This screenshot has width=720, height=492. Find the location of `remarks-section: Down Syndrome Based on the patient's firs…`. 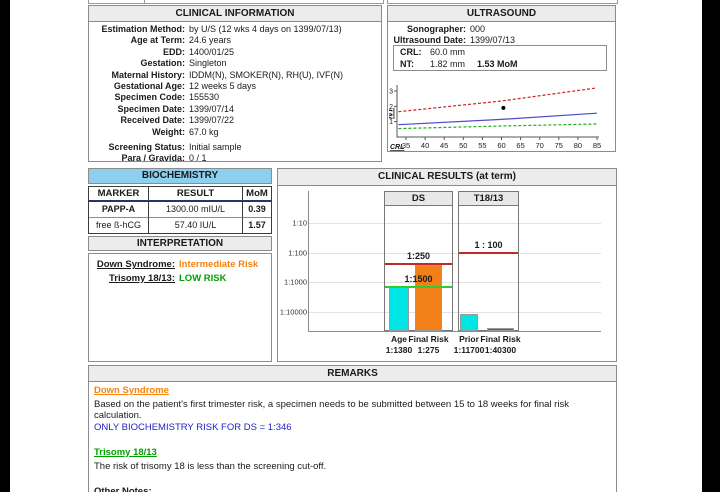

remarks-section: Down Syndrome Based on the patient's firs… is located at coordinates (352, 409).